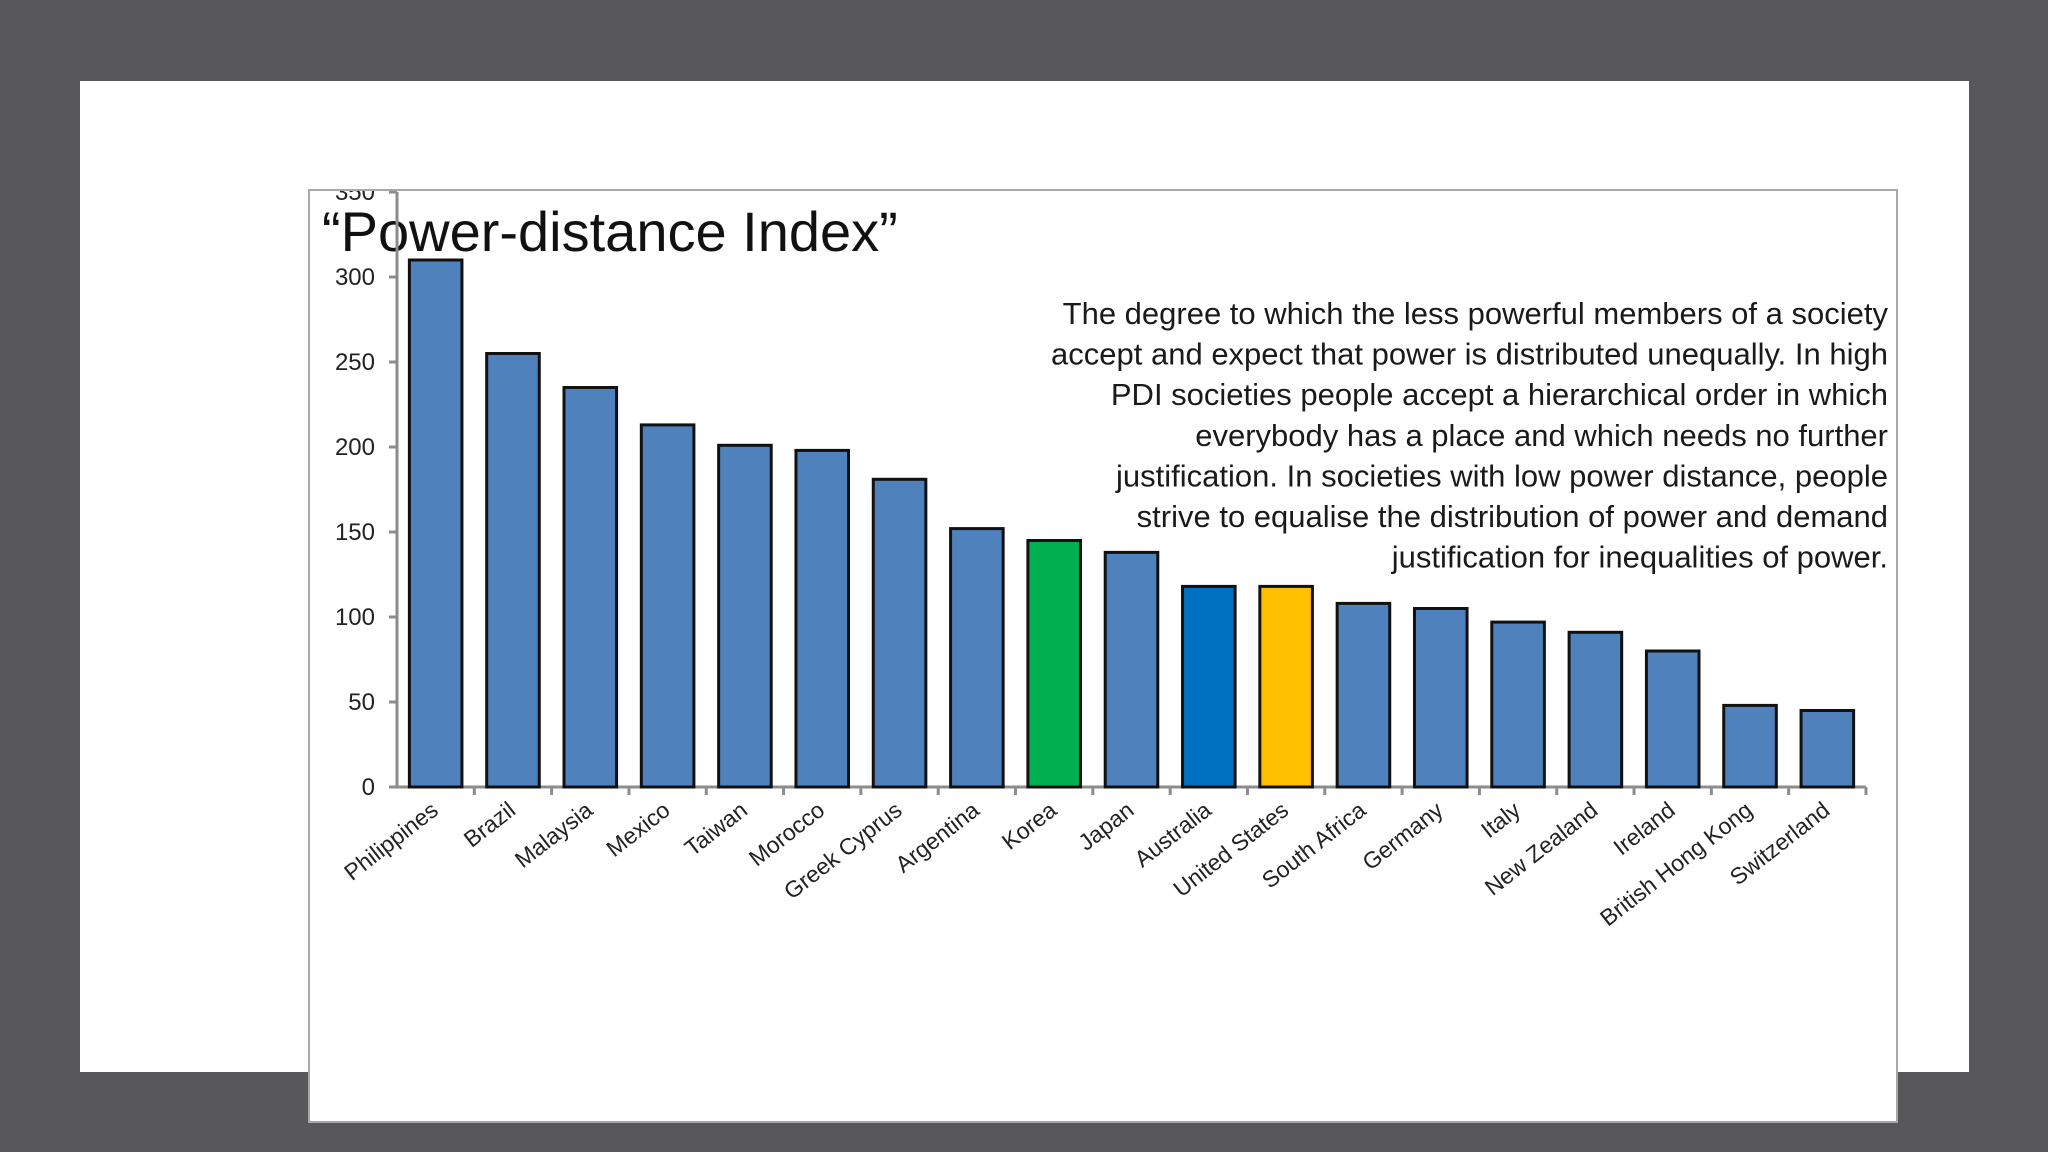 The height and width of the screenshot is (1152, 2048). What do you see at coordinates (1105, 825) in the screenshot?
I see `category-label: Japan` at bounding box center [1105, 825].